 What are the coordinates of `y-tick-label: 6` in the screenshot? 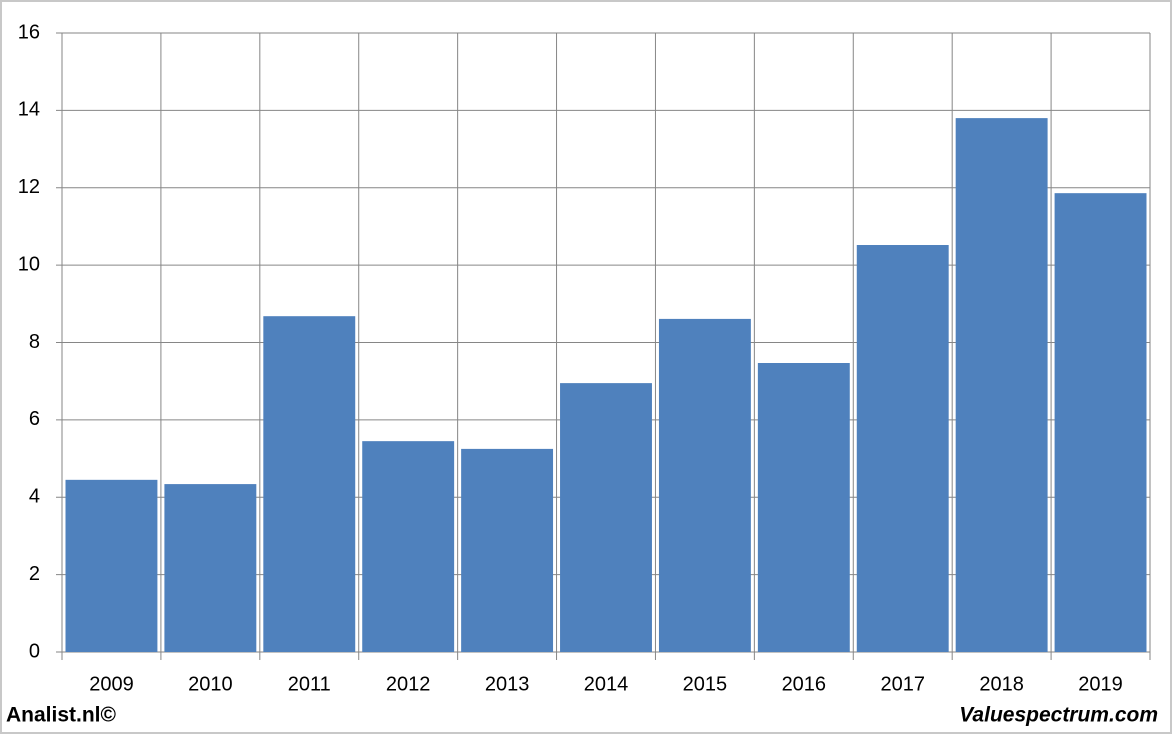 It's located at (34, 419).